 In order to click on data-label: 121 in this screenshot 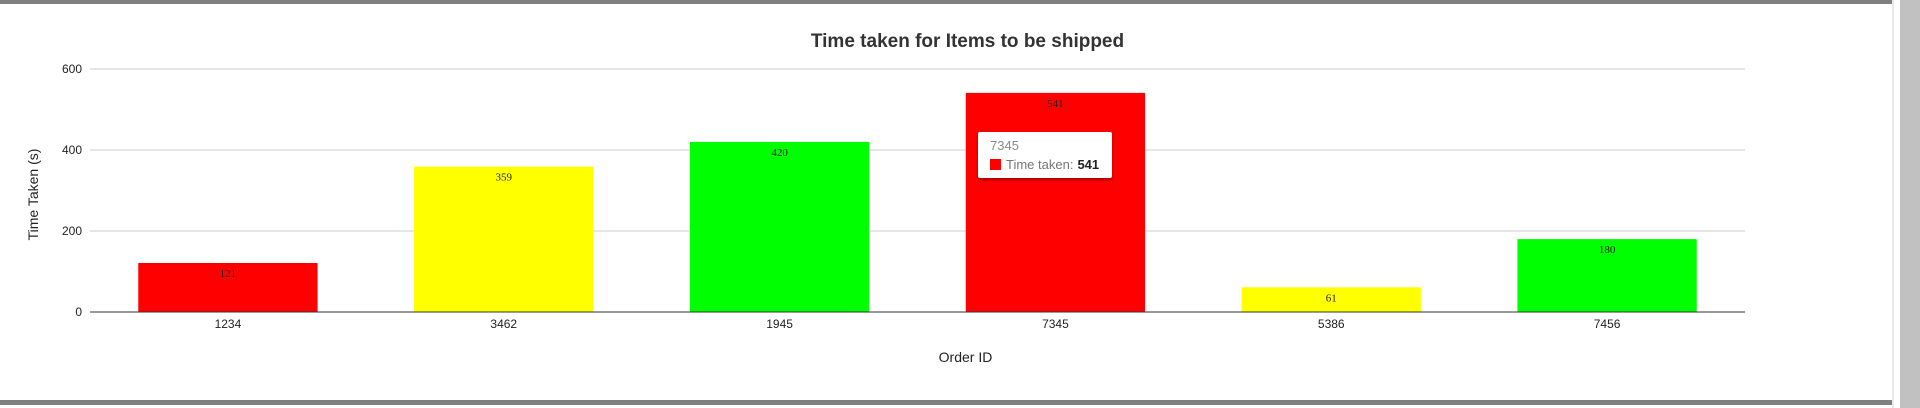, I will do `click(228, 274)`.